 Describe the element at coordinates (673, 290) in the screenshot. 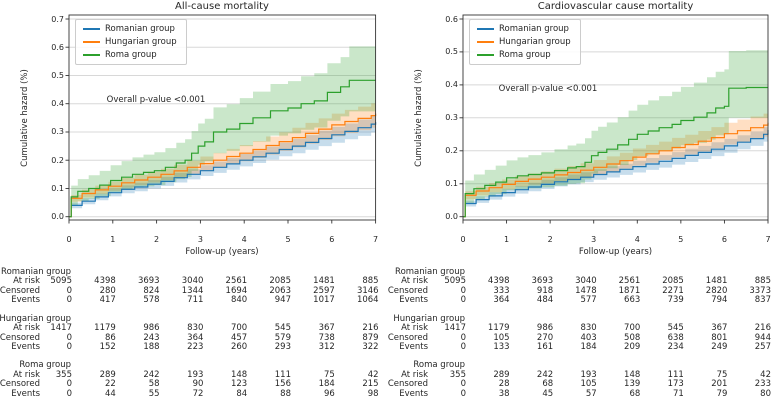

I see `risk-table-cell: 2271` at that location.